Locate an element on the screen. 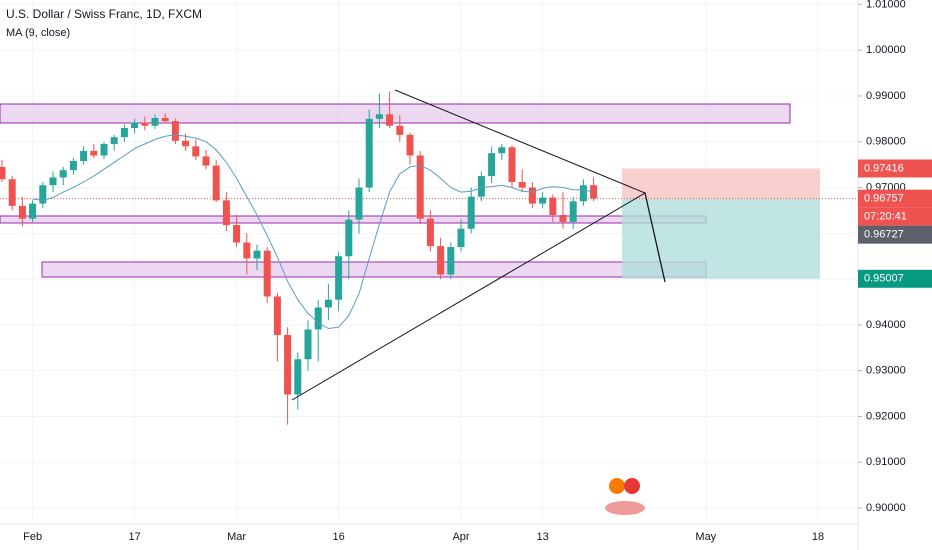 This screenshot has width=932, height=550. x-tick-label: Apr is located at coordinates (460, 537).